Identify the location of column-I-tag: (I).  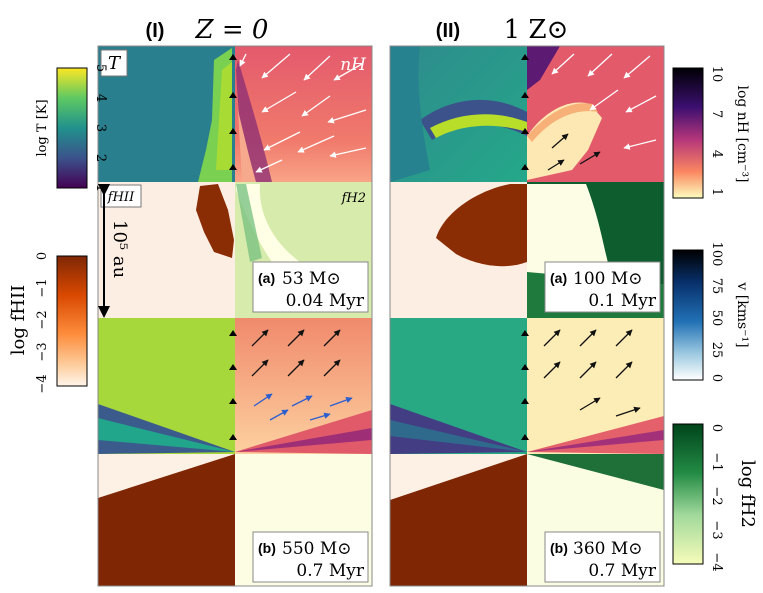
(155, 31).